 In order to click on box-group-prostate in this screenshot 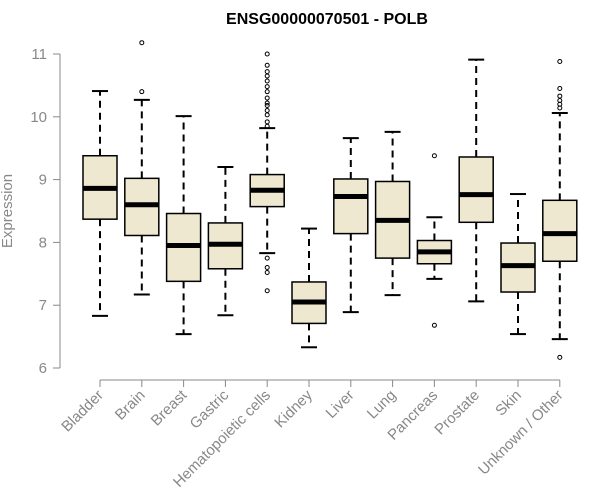, I will do `click(476, 180)`.